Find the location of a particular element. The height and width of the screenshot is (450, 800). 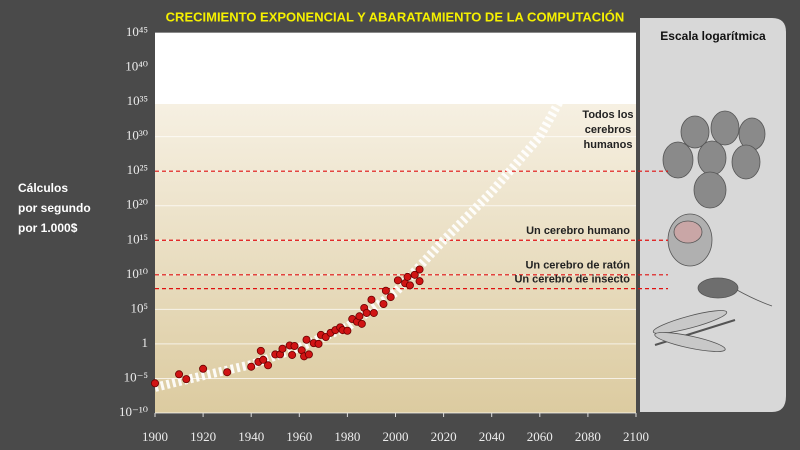

reference-label: Un cerebro humano is located at coordinates (578, 231).